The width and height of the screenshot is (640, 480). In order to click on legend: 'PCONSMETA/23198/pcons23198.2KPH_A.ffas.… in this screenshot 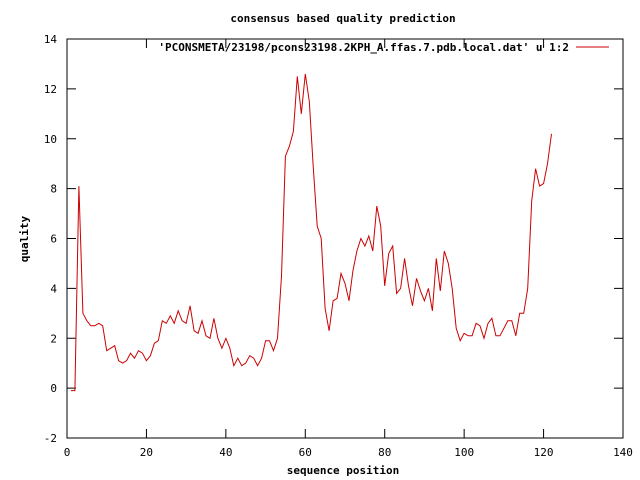, I will do `click(383, 47)`.